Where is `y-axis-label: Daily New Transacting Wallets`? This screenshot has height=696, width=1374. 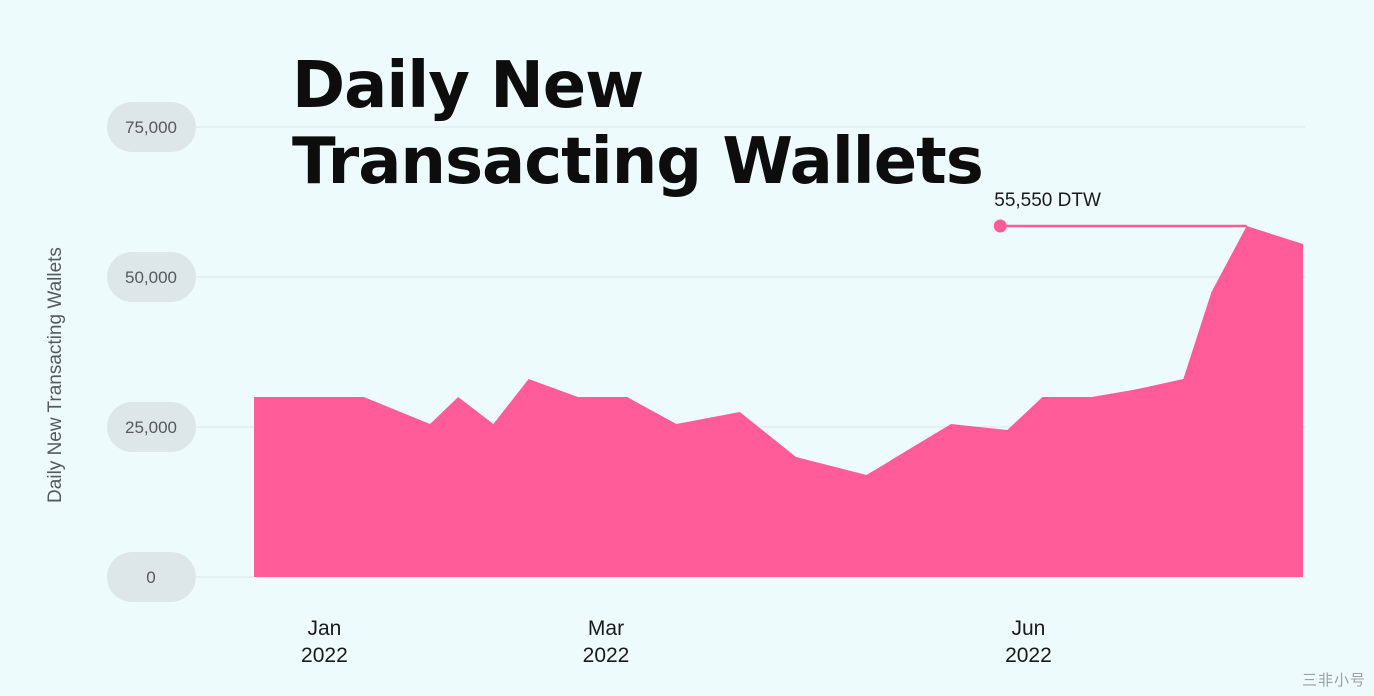
y-axis-label: Daily New Transacting Wallets is located at coordinates (55, 375).